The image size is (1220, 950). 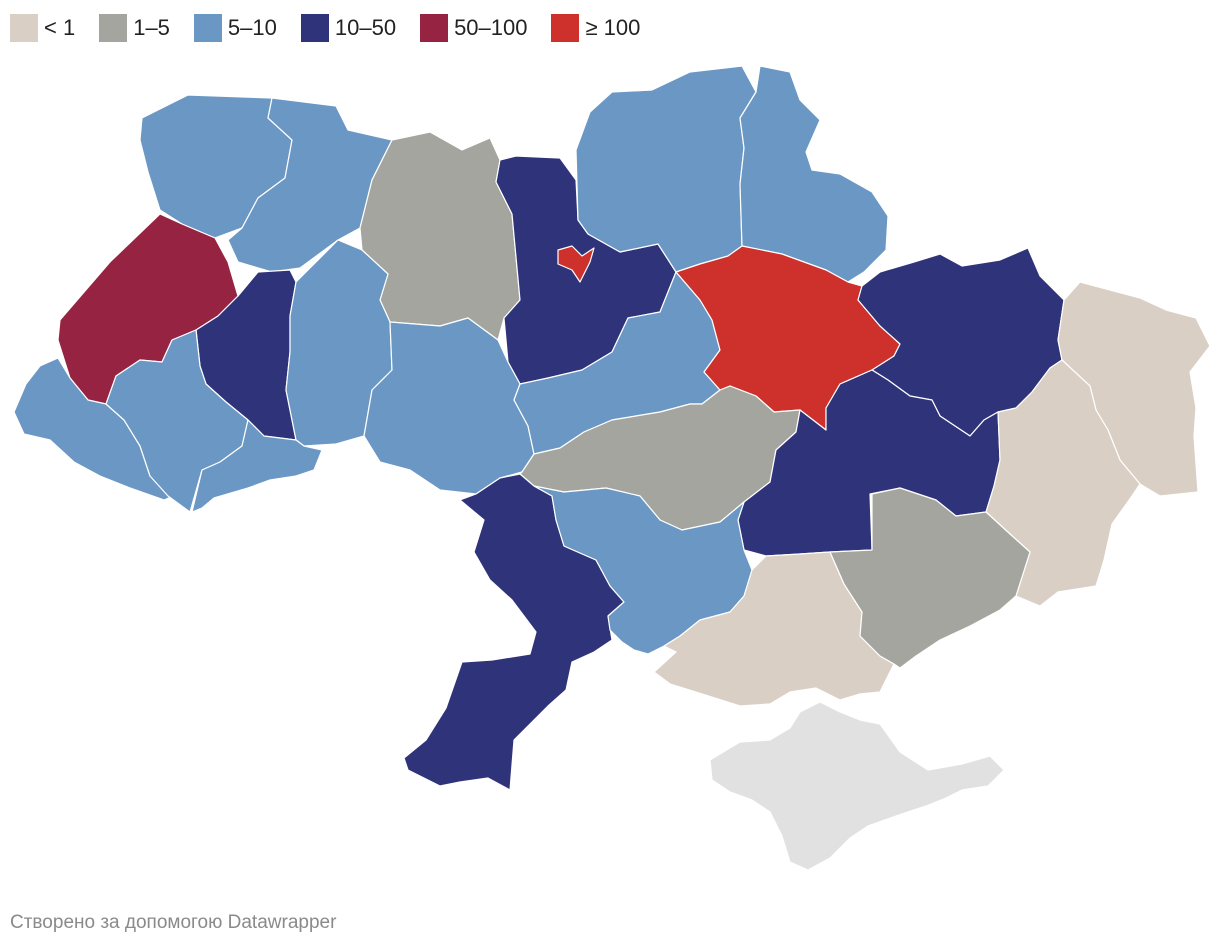 What do you see at coordinates (814, 174) in the screenshot?
I see `region-sumy` at bounding box center [814, 174].